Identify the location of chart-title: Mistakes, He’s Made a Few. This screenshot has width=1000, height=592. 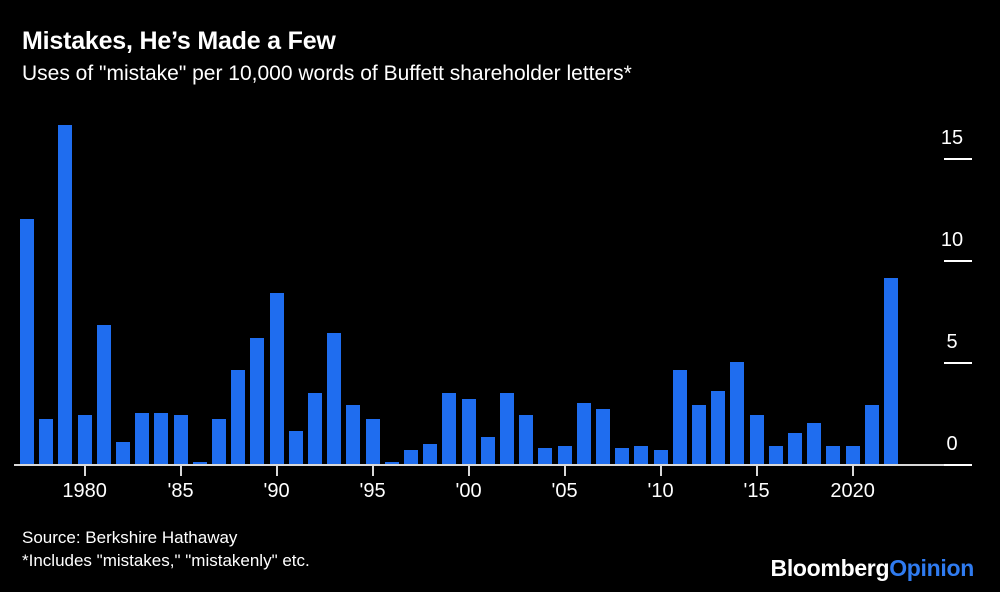
(179, 41).